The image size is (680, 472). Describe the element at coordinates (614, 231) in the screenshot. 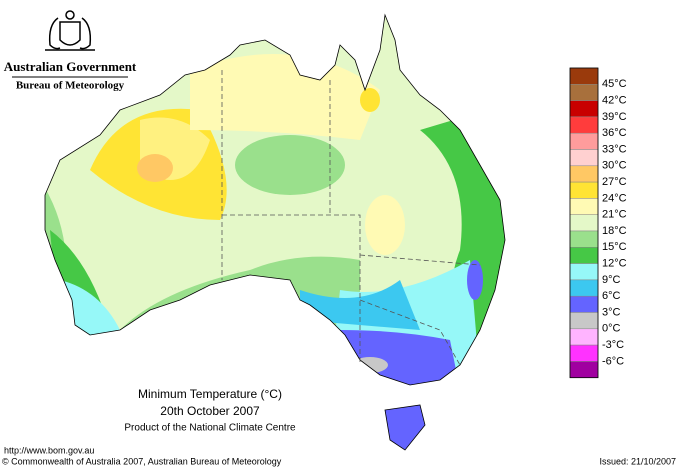

I see `legend-label: 18°C` at that location.